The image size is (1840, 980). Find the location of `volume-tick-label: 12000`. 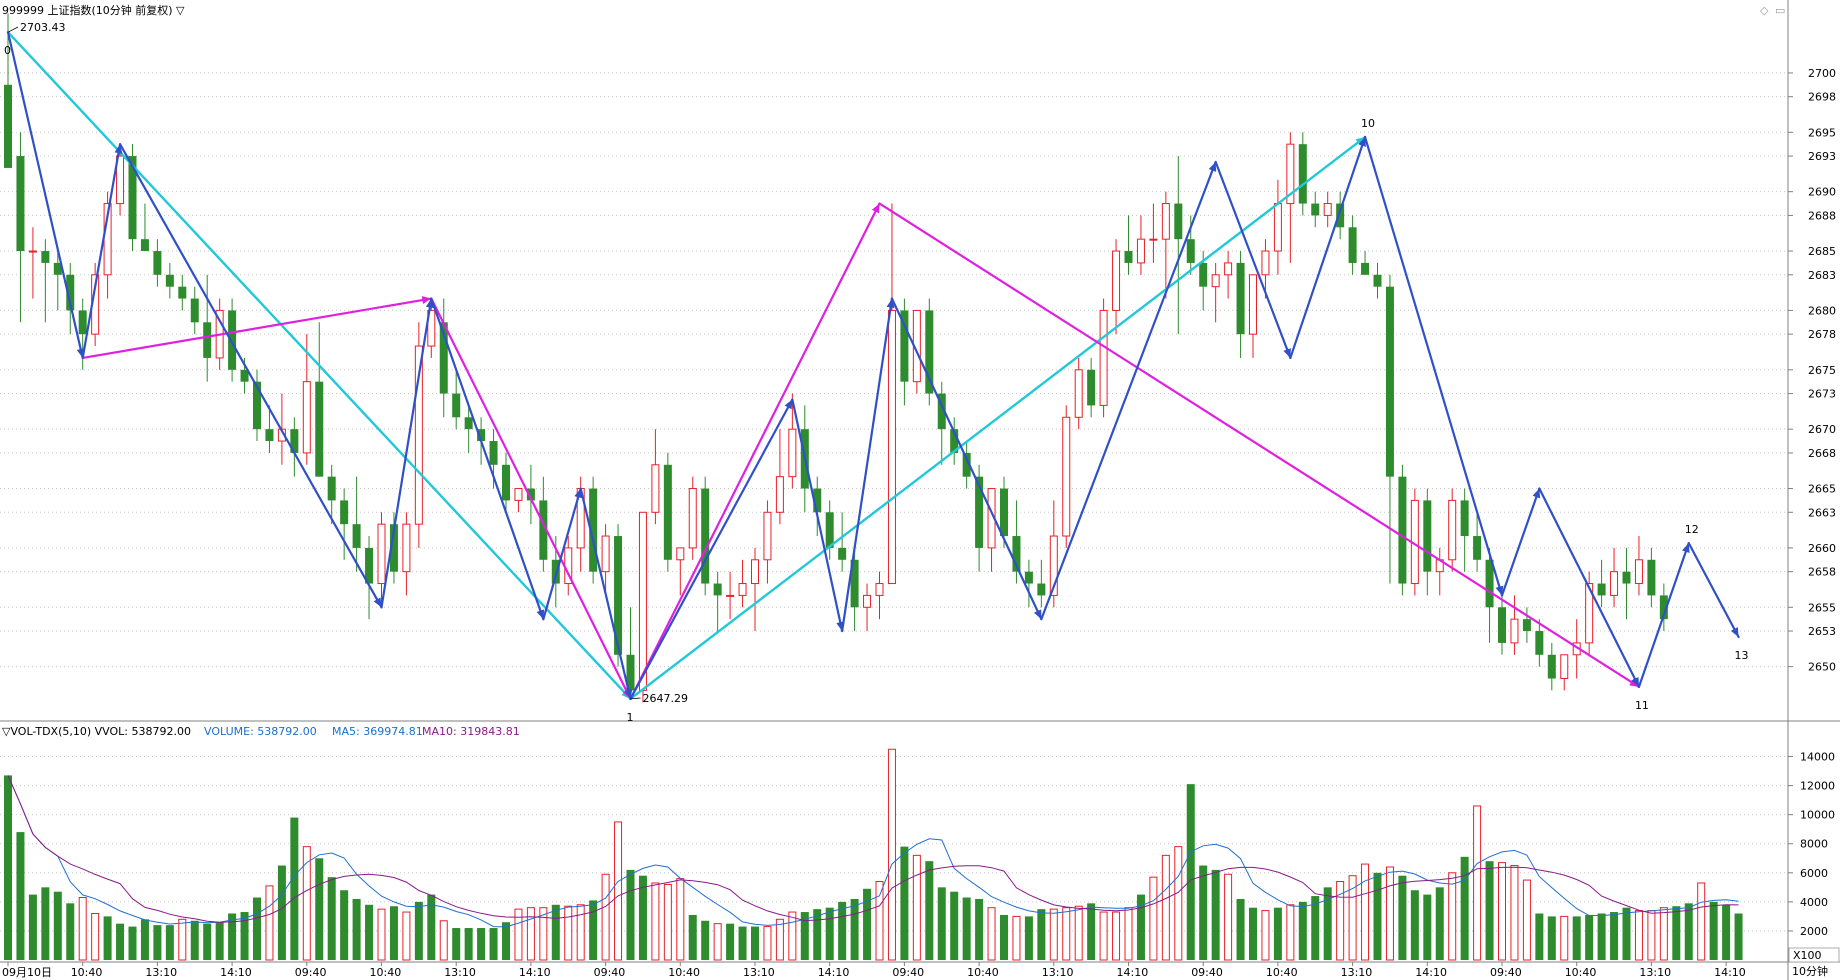

volume-tick-label: 12000 is located at coordinates (1817, 786).